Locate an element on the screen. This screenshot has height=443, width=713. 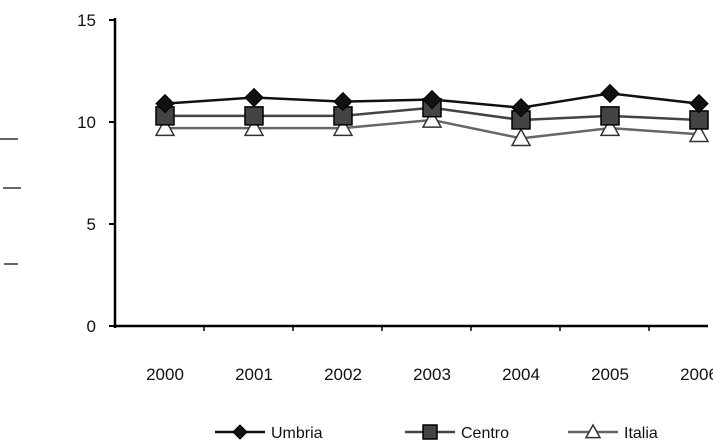
legend-marker-umbria is located at coordinates (240, 432).